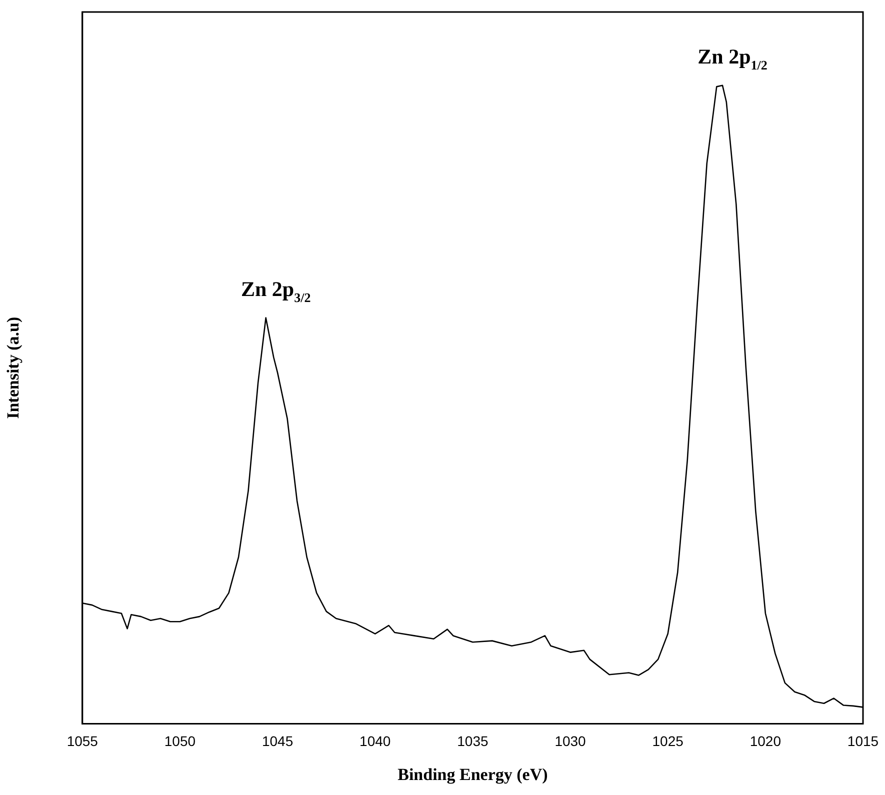 The width and height of the screenshot is (885, 795). What do you see at coordinates (82, 741) in the screenshot?
I see `x-tick-label: 1055` at bounding box center [82, 741].